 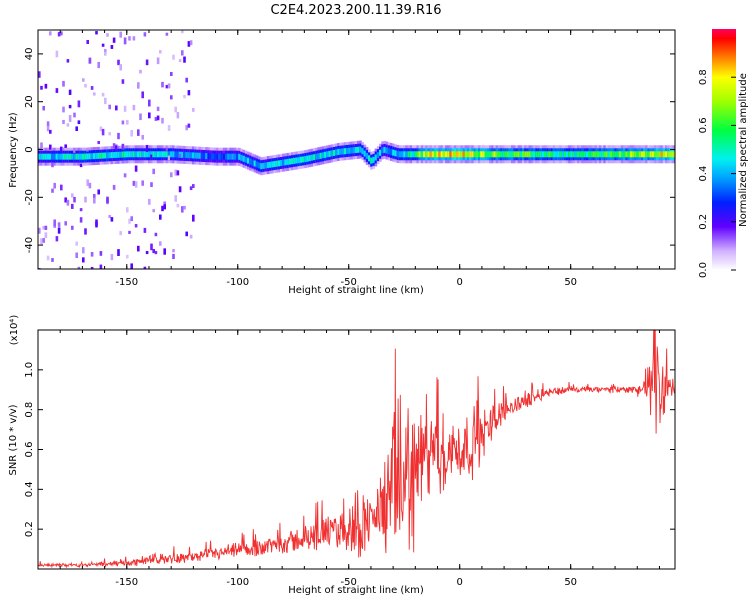 I want to click on snr-y-multiplier: (x10⁴), so click(x=14, y=330).